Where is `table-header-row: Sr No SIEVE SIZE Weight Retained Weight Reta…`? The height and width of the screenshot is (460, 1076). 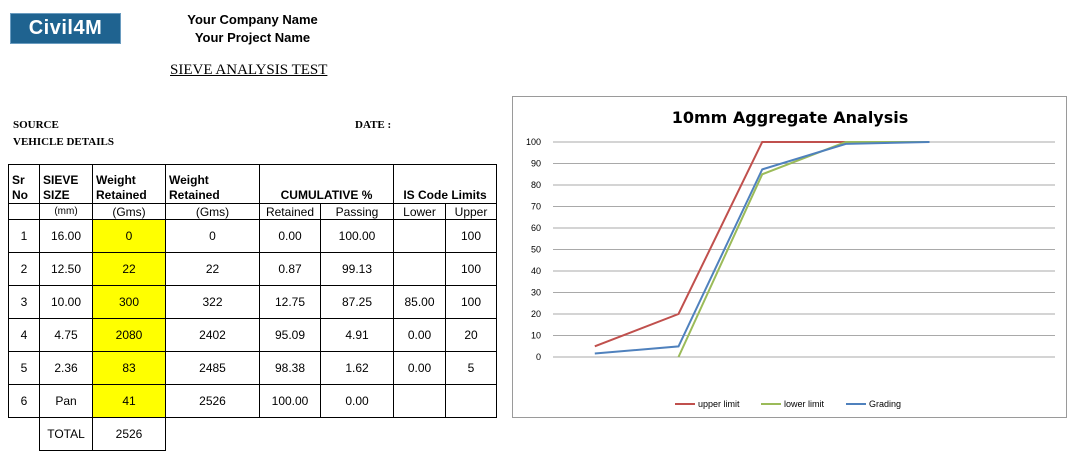 table-header-row: Sr No SIEVE SIZE Weight Retained Weight Reta… is located at coordinates (252, 184).